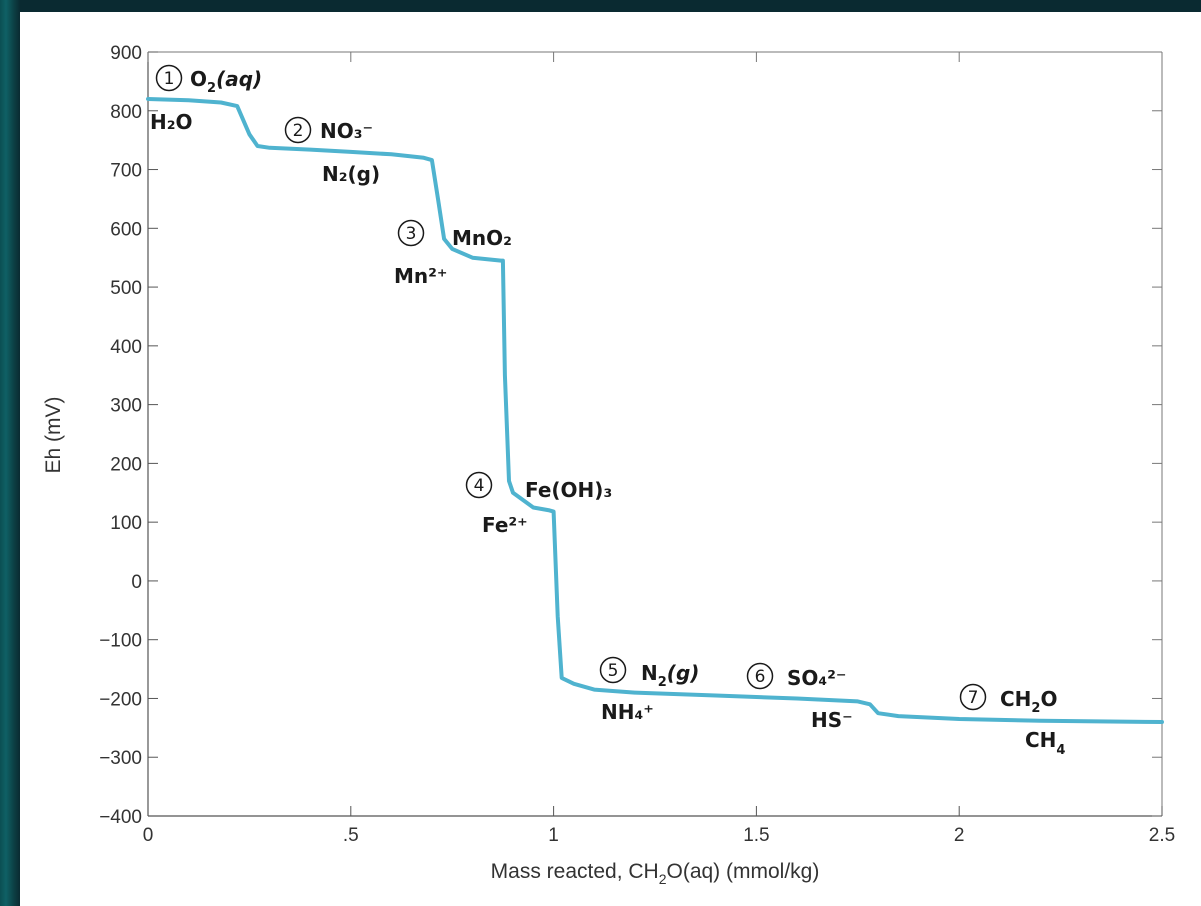 The image size is (1201, 906). I want to click on annotation-5-oxidant-tail: (g), so click(683, 673).